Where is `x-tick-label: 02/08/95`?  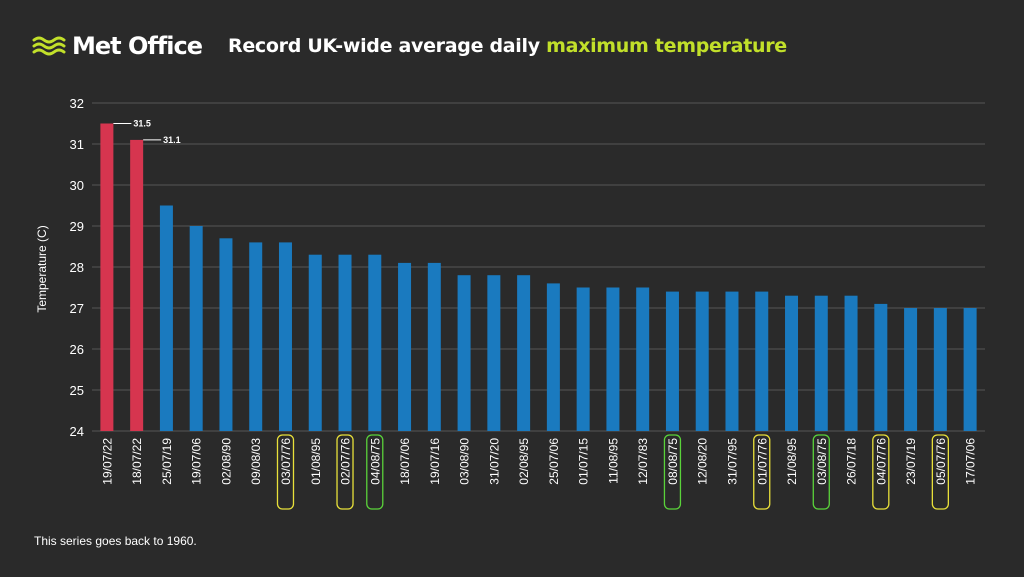
x-tick-label: 02/08/95 is located at coordinates (524, 461).